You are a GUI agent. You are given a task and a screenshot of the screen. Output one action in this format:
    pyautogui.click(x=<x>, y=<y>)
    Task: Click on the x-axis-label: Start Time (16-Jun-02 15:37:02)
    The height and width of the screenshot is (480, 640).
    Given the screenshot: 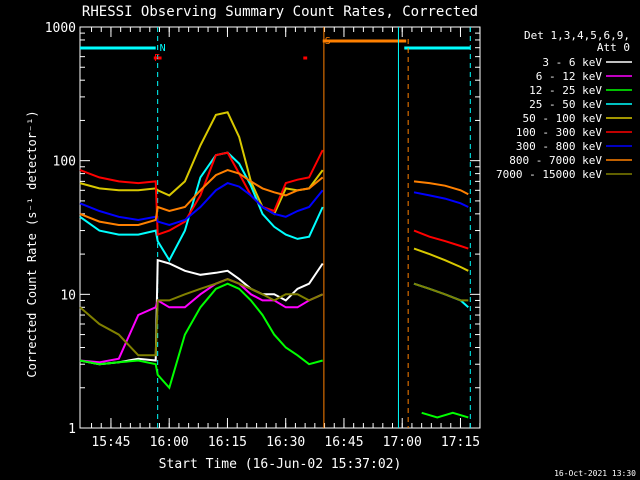 What is the action you would take?
    pyautogui.click(x=280, y=464)
    